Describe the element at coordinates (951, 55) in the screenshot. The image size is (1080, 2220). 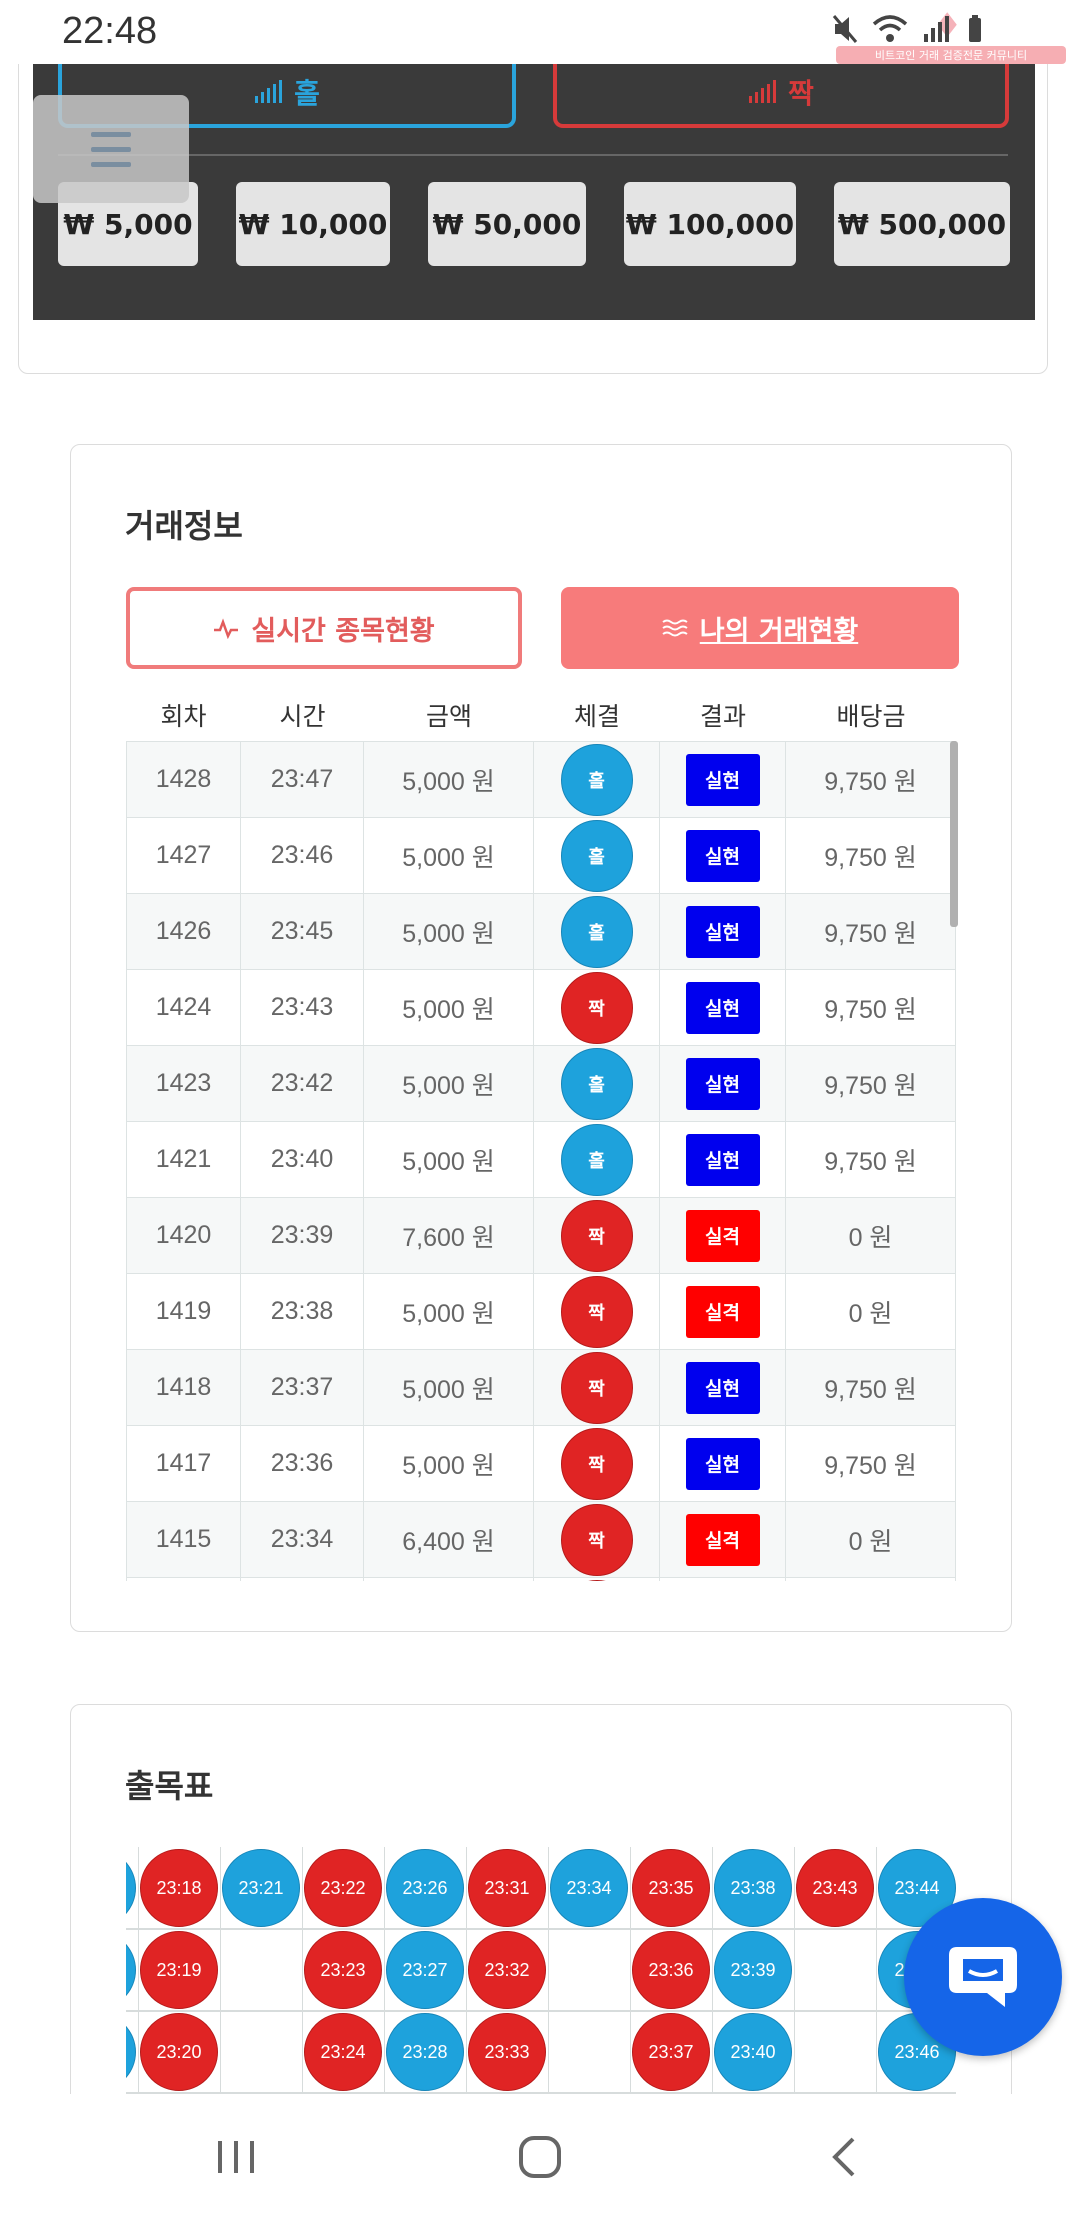
I see `watermark-bar` at that location.